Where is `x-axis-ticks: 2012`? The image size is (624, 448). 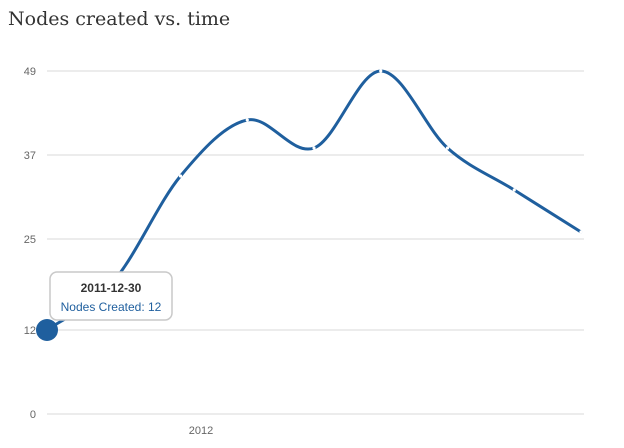
x-axis-ticks: 2012 is located at coordinates (201, 431).